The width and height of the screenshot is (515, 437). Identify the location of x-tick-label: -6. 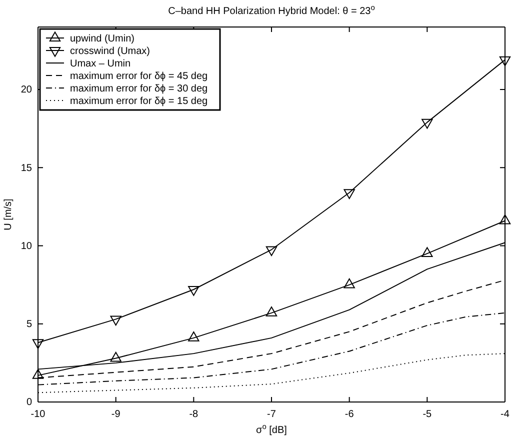
(349, 414).